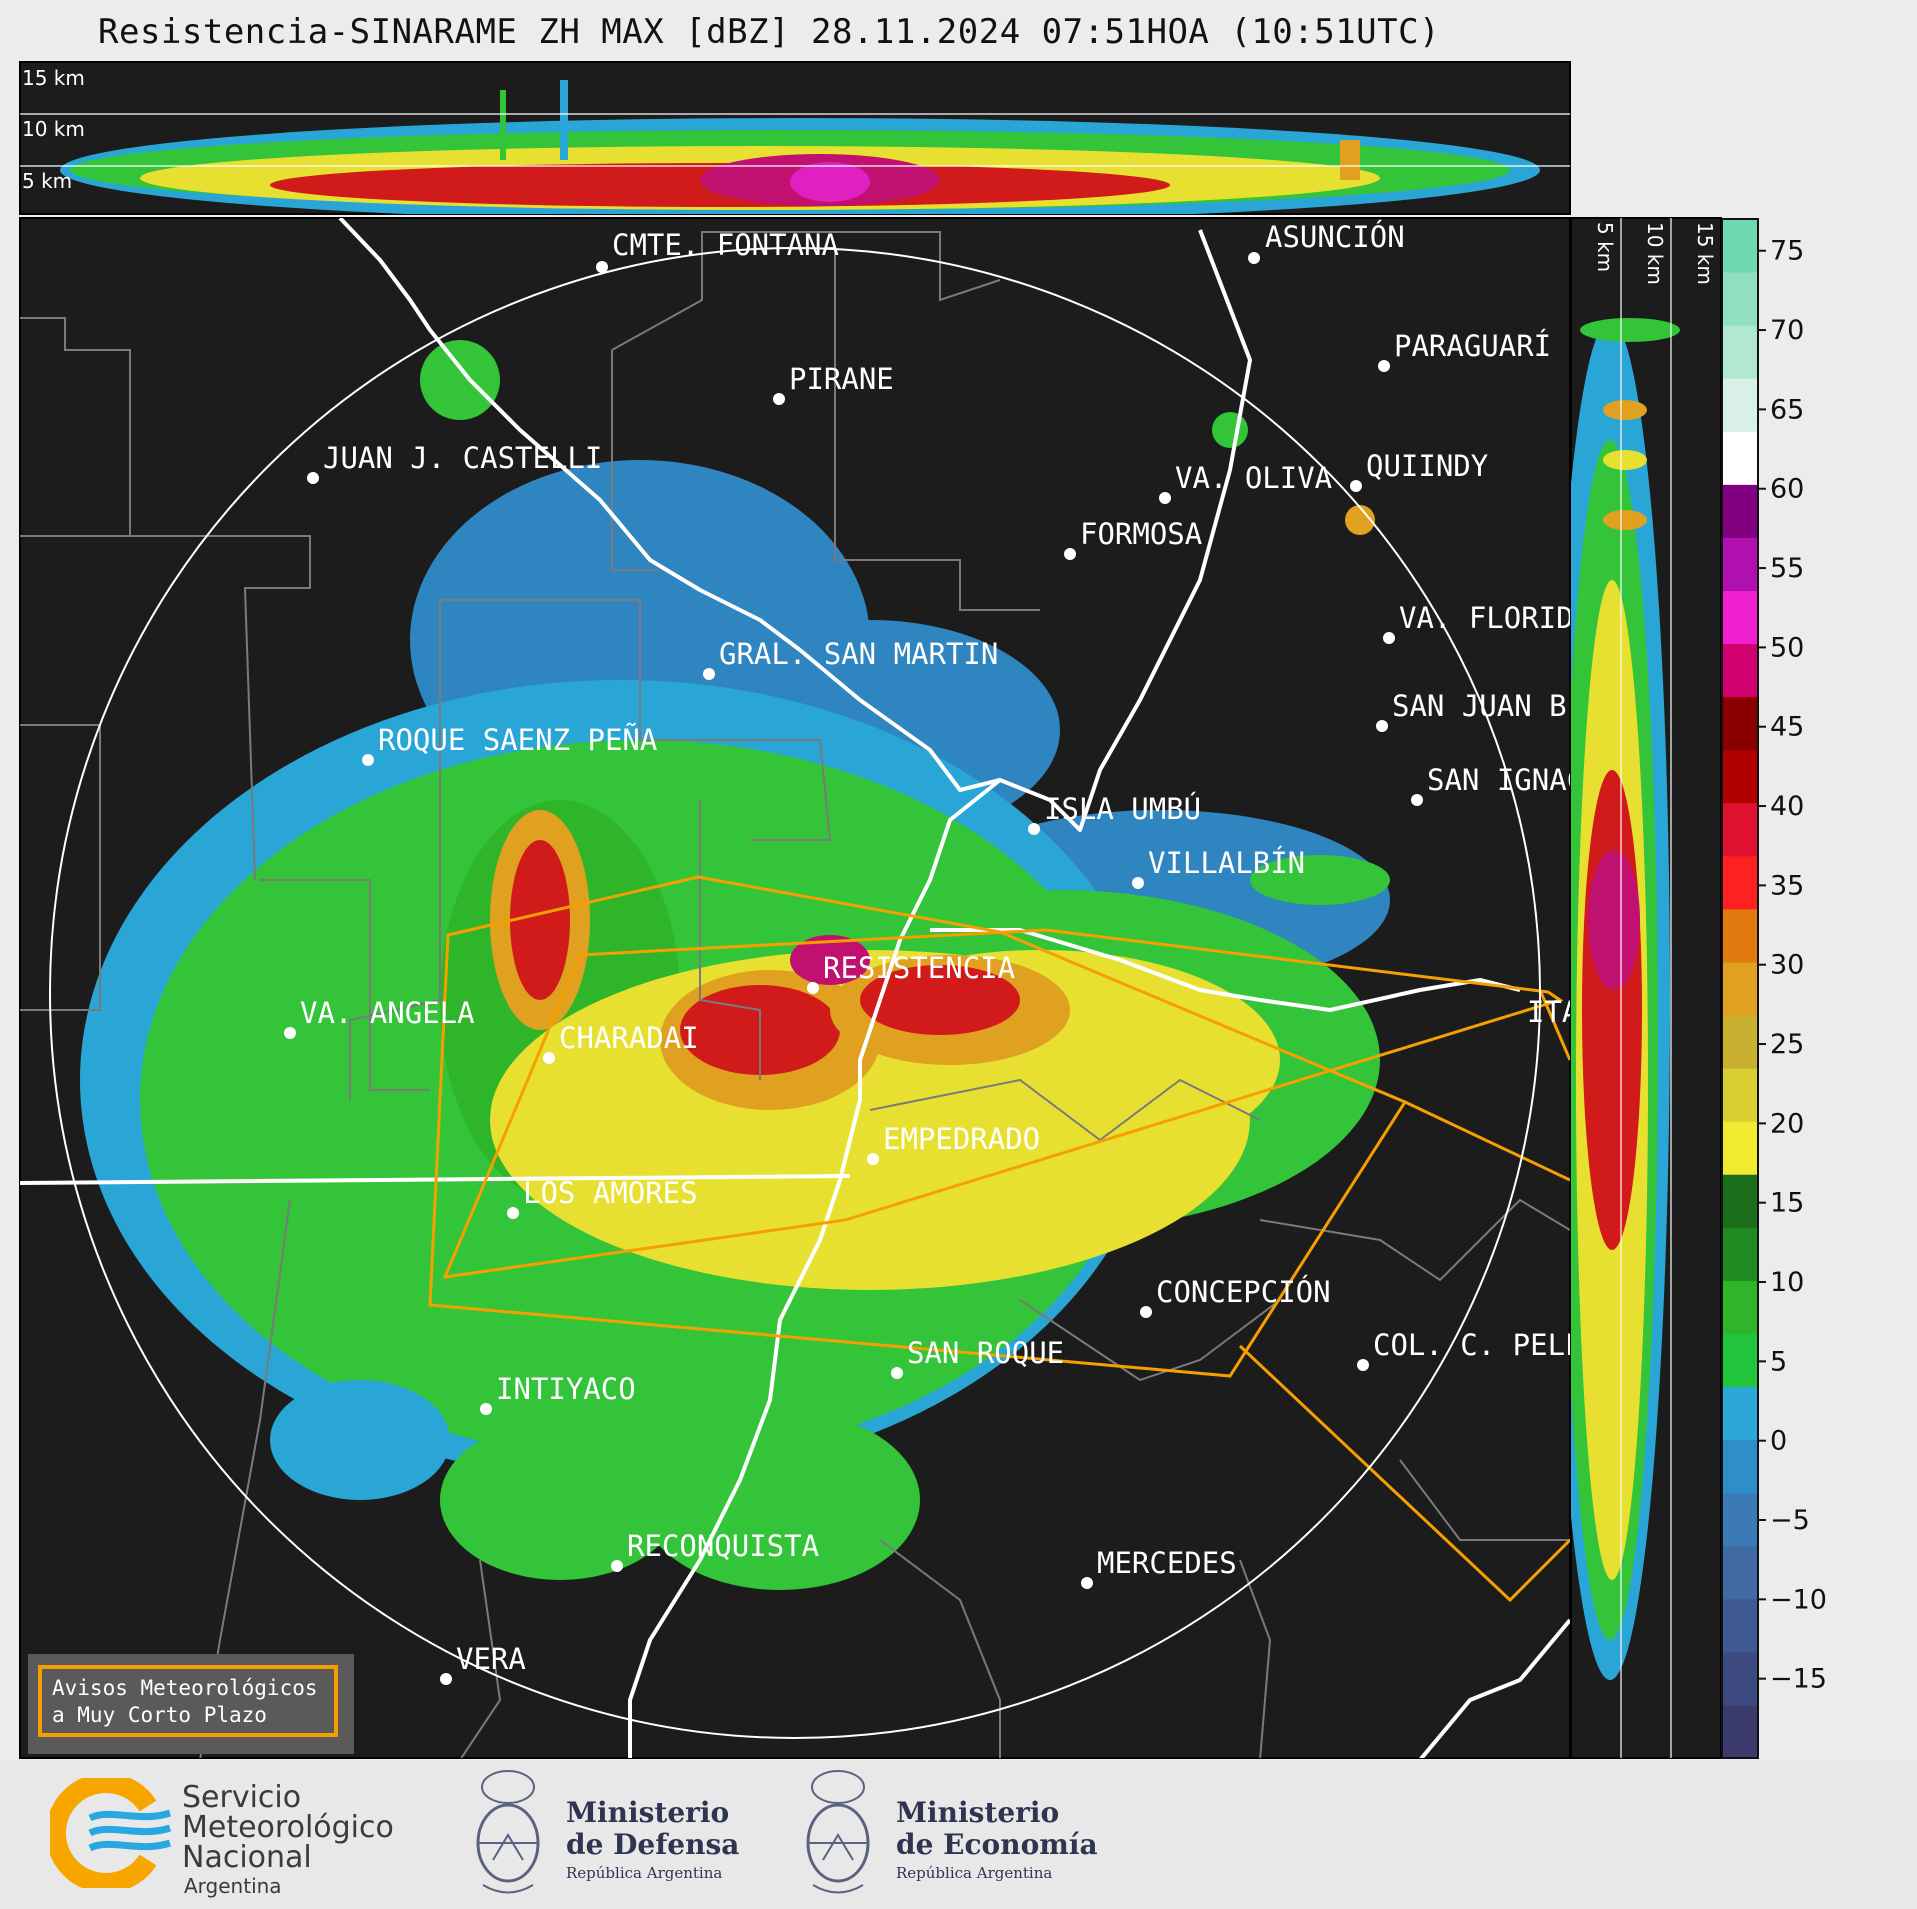 Image resolution: width=1917 pixels, height=1909 pixels. I want to click on economia-line-3: República Argentina, so click(974, 1873).